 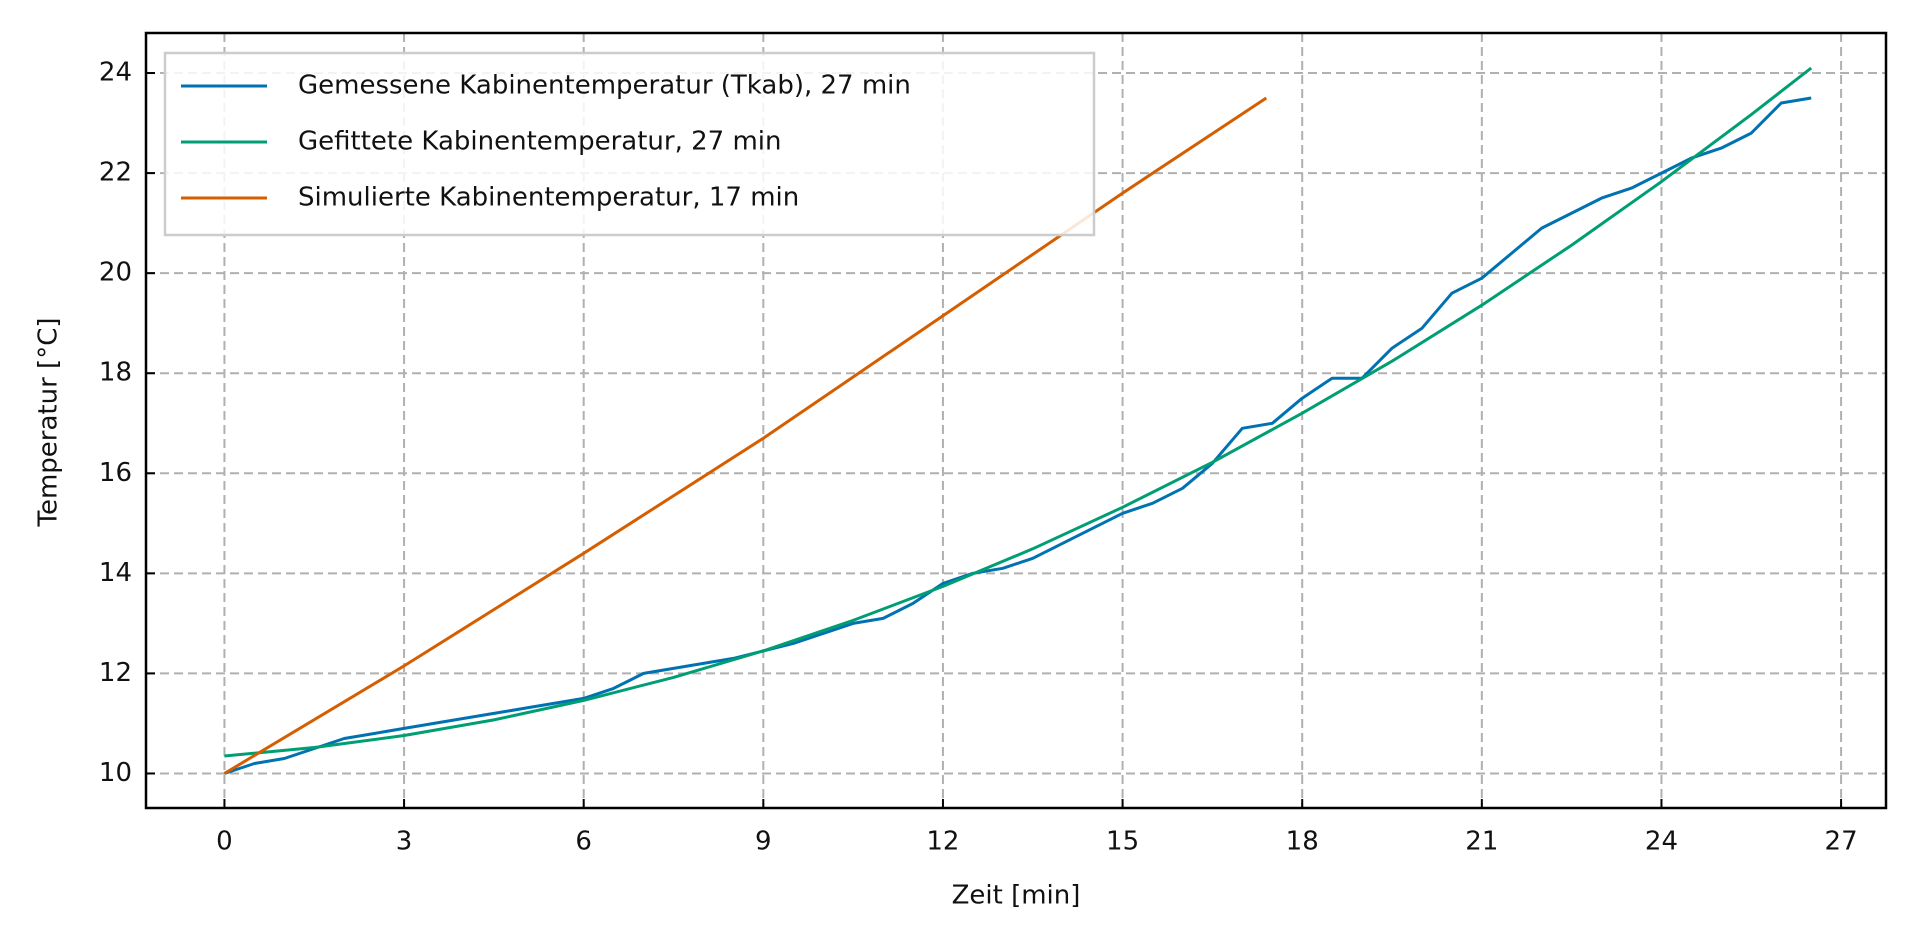 What do you see at coordinates (942, 842) in the screenshot?
I see `x-tick-label: 12` at bounding box center [942, 842].